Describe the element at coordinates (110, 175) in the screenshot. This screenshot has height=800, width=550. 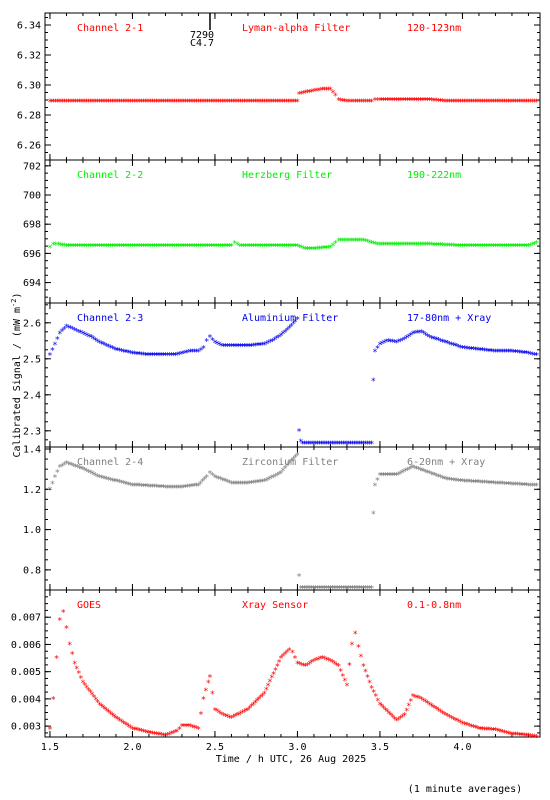
I see `panel-channel-label: Channel 2-2` at that location.